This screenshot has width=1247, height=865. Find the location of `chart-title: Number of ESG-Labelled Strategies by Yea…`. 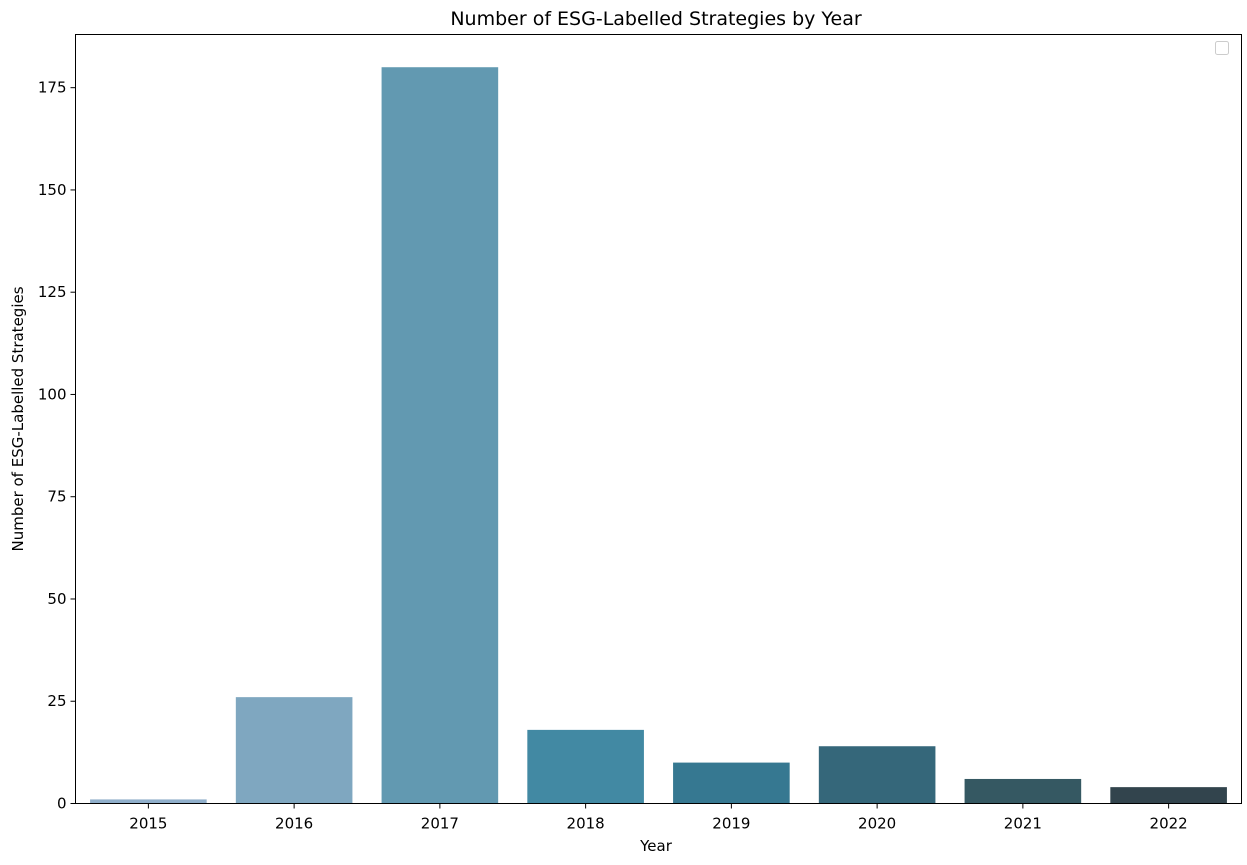

chart-title: Number of ESG-Labelled Strategies by Yea… is located at coordinates (656, 19).